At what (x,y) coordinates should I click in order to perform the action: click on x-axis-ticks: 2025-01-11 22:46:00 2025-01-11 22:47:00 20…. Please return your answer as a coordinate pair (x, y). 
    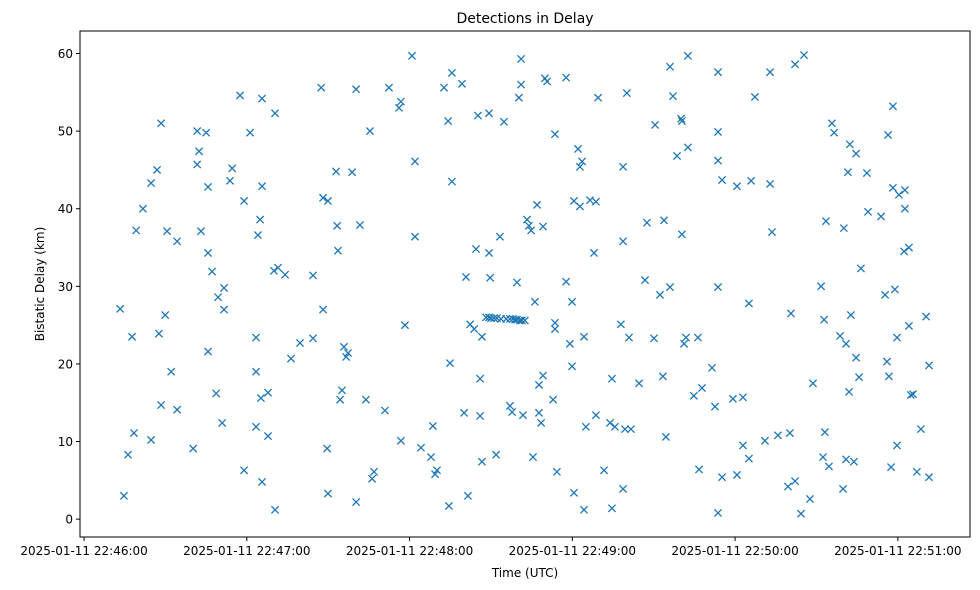
    Looking at the image, I should click on (491, 547).